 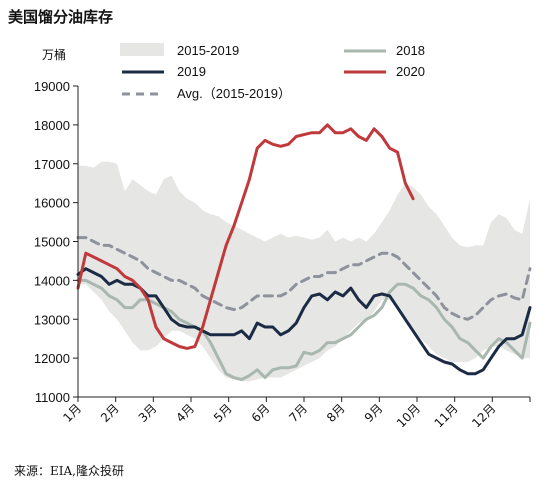 What do you see at coordinates (52, 358) in the screenshot?
I see `y-tick-label: 12000` at bounding box center [52, 358].